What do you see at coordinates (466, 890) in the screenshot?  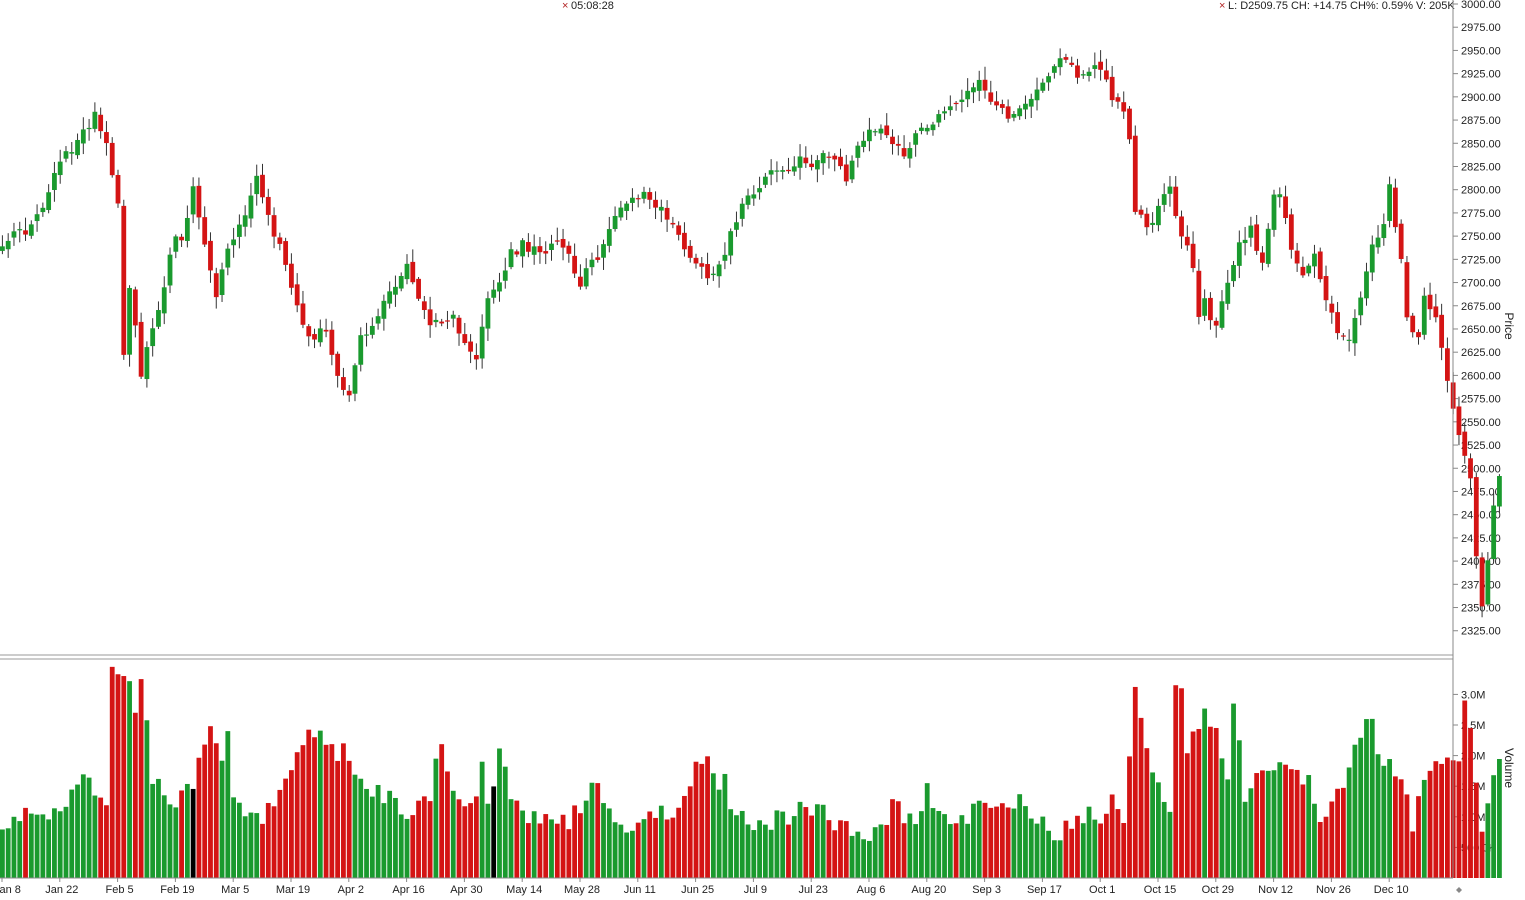 I see `time-tick-label: Apr 30` at bounding box center [466, 890].